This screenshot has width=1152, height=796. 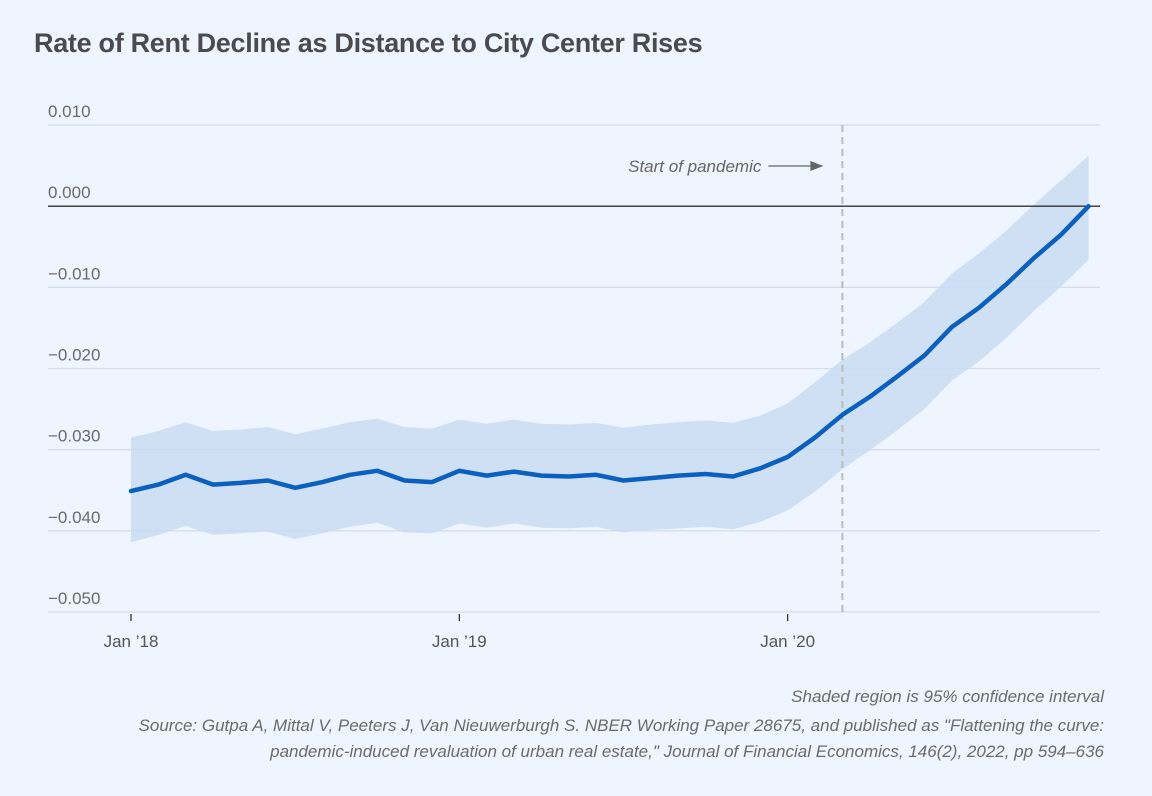 I want to click on x-tick-label: Jan ’19, so click(x=459, y=641).